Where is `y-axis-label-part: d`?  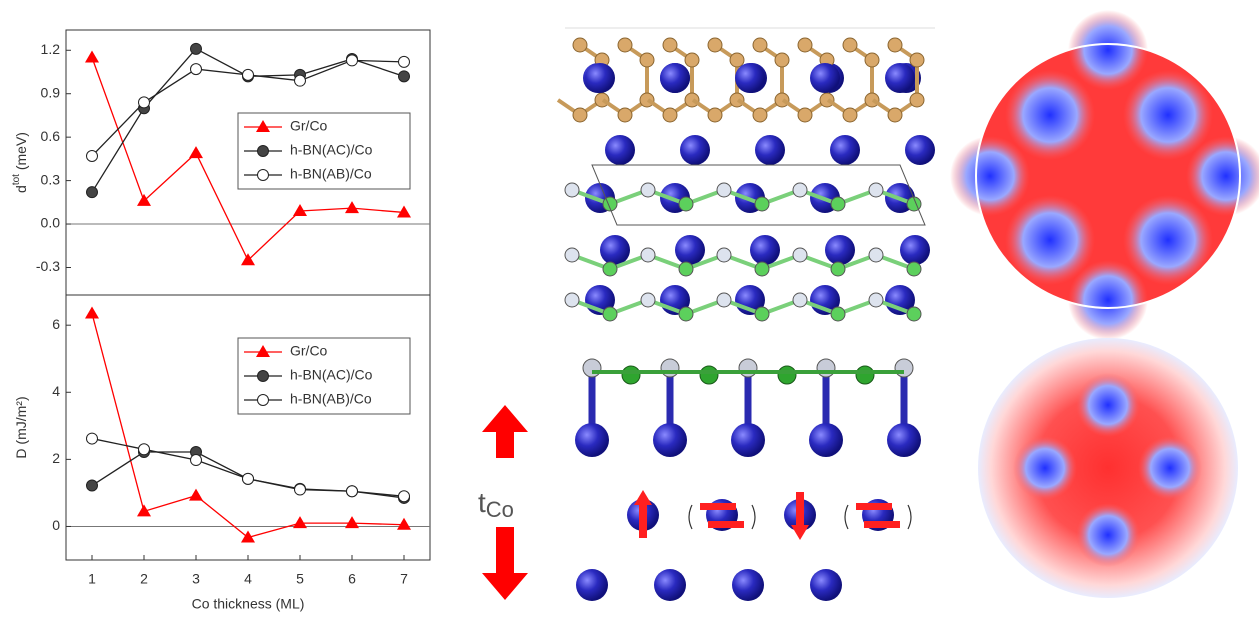
y-axis-label-part: d is located at coordinates (21, 189).